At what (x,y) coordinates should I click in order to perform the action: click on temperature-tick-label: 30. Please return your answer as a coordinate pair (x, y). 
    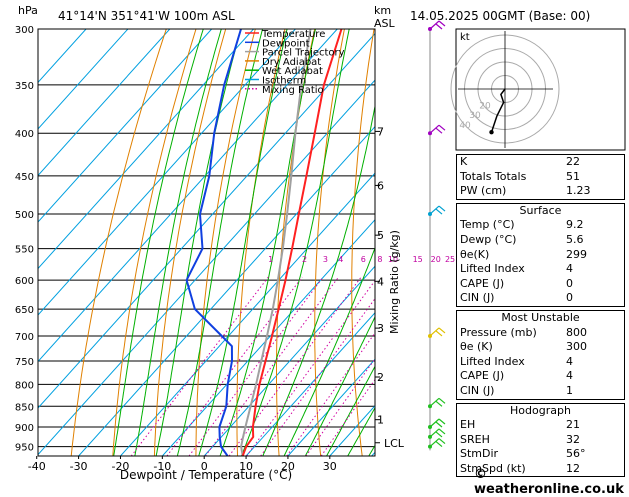
    Looking at the image, I should click on (330, 466).